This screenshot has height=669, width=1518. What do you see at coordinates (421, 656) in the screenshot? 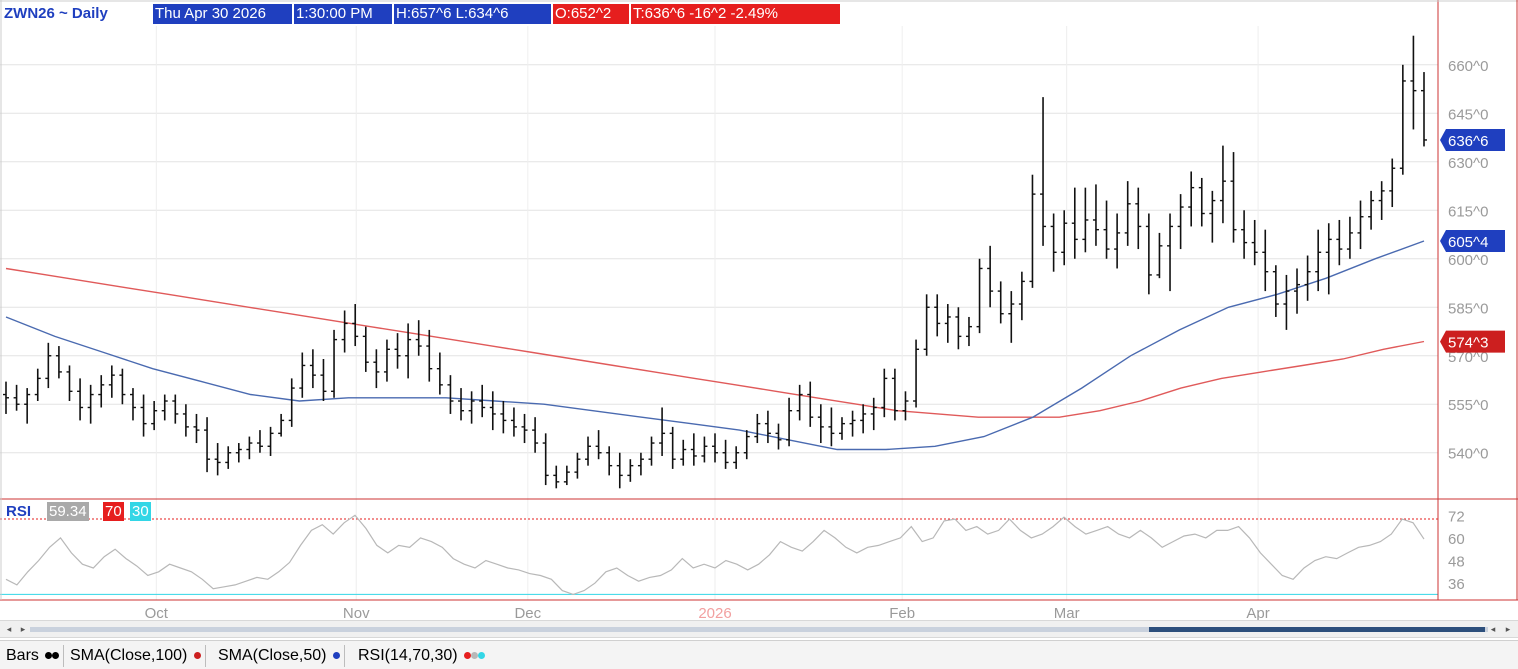
I see `study-rsi: RSI(14,70,30)` at bounding box center [421, 656].